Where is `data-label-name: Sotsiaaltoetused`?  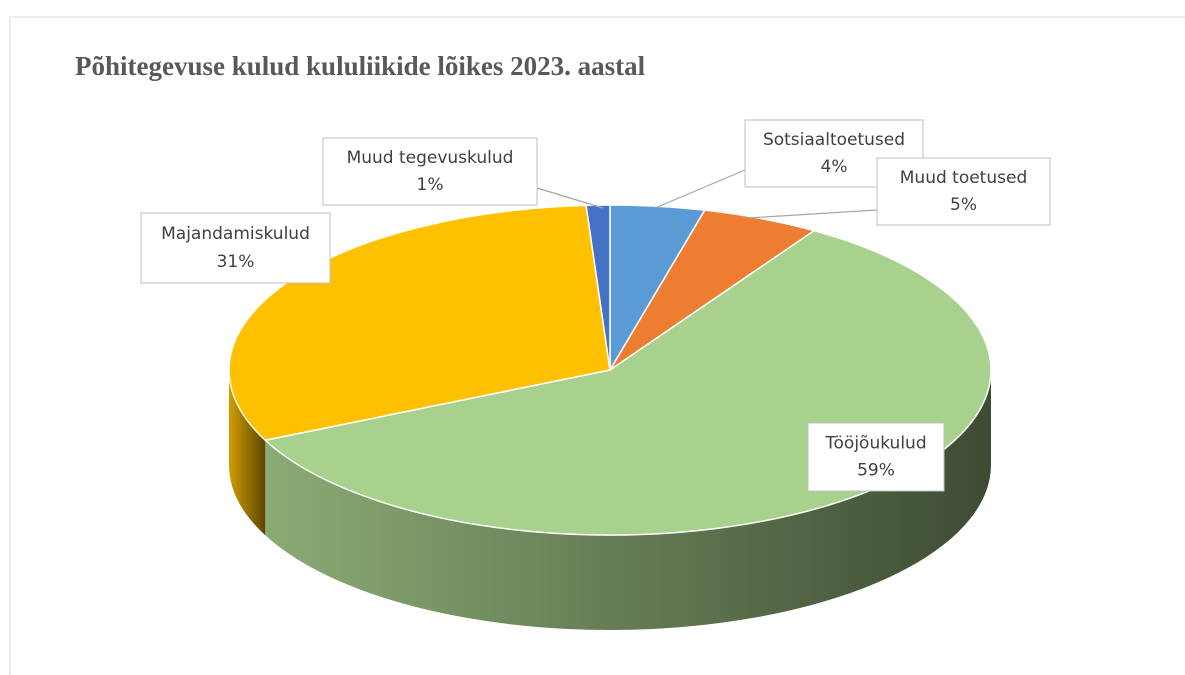
data-label-name: Sotsiaaltoetused is located at coordinates (834, 140).